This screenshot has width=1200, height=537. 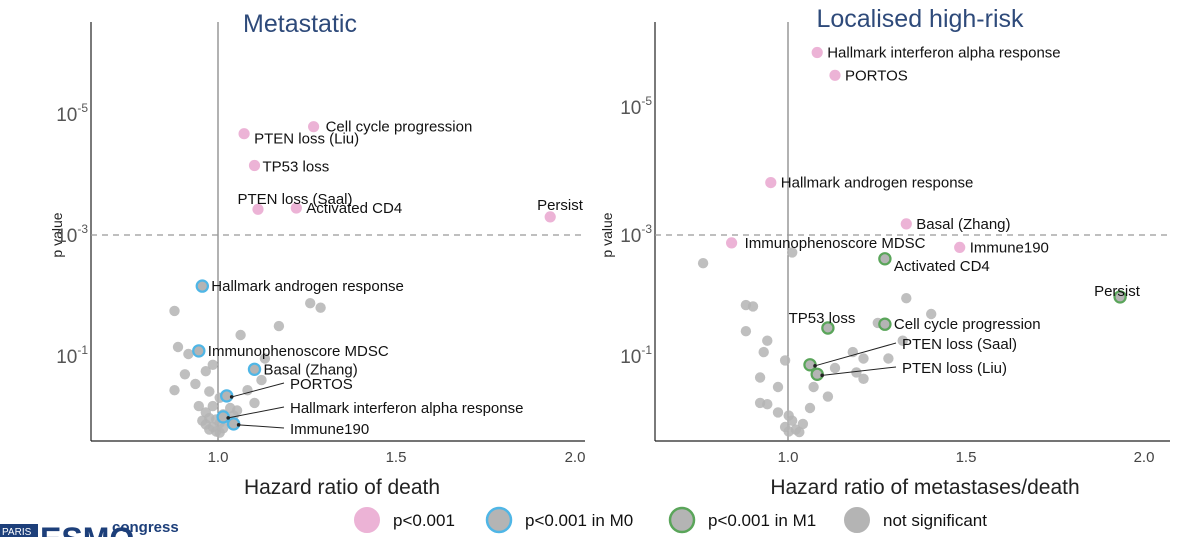 What do you see at coordinates (424, 520) in the screenshot?
I see `legend-label: p<0.001` at bounding box center [424, 520].